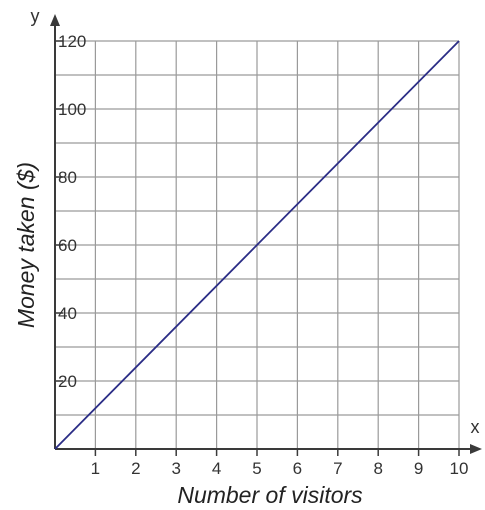  I want to click on x-axis-arrow, so click(476, 449).